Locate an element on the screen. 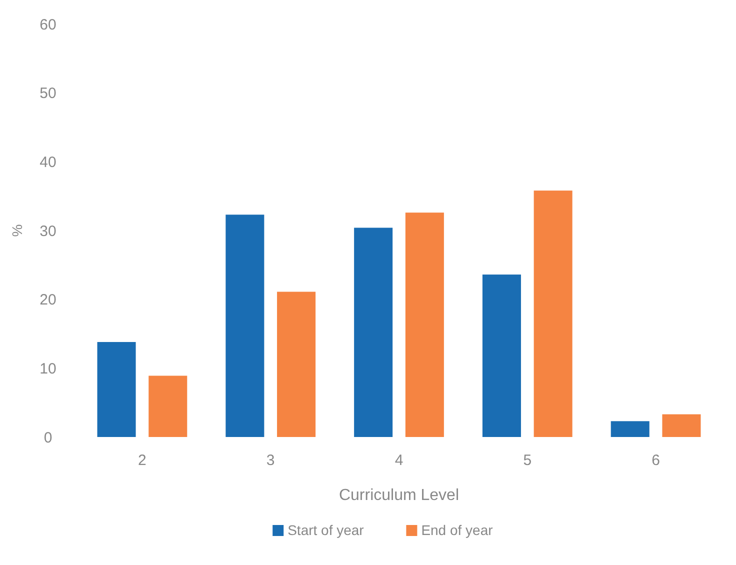 The image size is (736, 565). y-tick-label: 0 is located at coordinates (48, 437).